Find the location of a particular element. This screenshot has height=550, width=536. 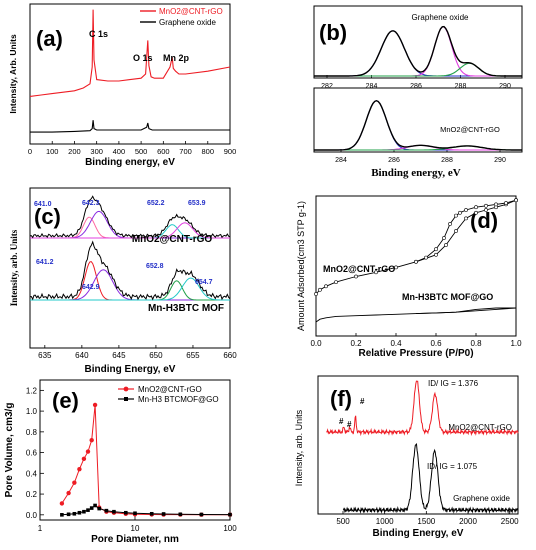

panel-d-series2-label: Mn-H3BTC MOF@GO is located at coordinates (447, 297).